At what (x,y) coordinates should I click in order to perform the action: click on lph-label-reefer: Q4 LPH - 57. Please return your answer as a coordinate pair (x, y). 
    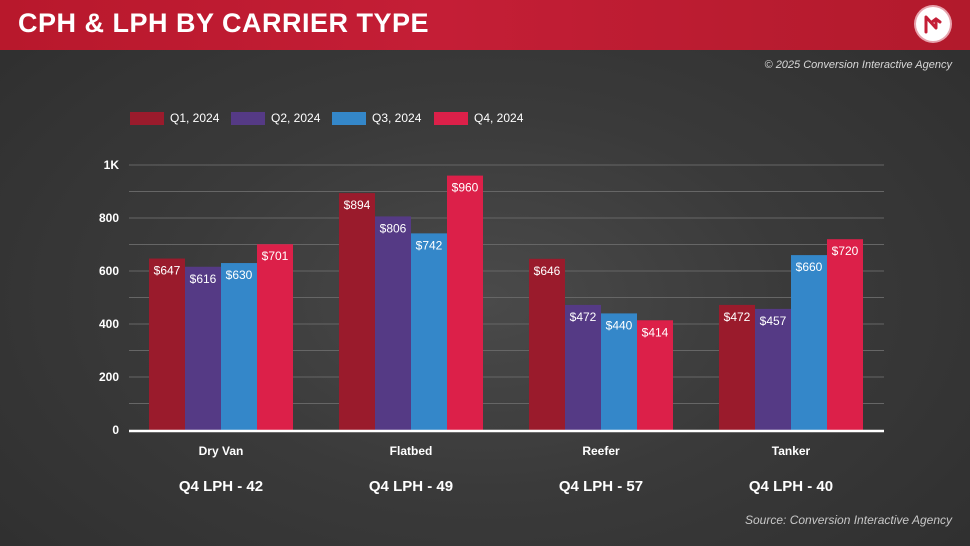
    Looking at the image, I should click on (601, 486).